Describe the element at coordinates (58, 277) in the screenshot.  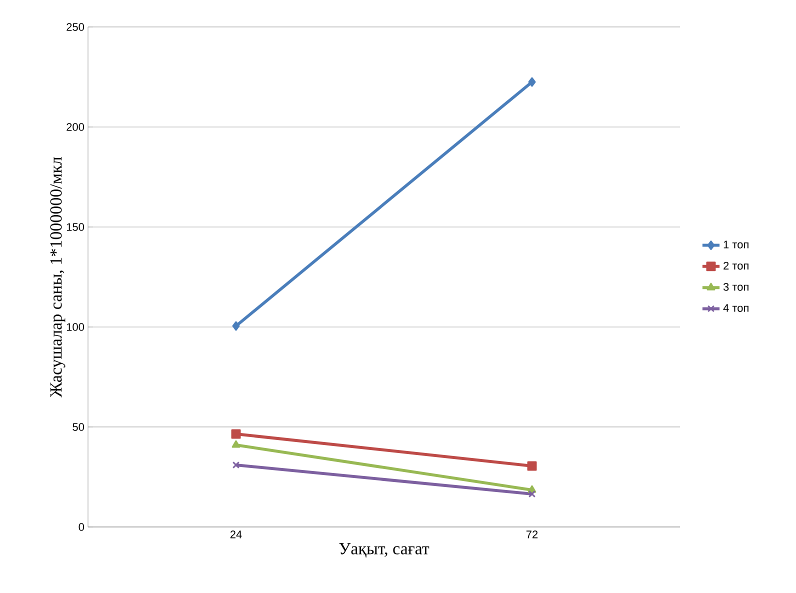
I see `y-axis-title: Жасушалар саны, 1*1000000/мкл` at that location.